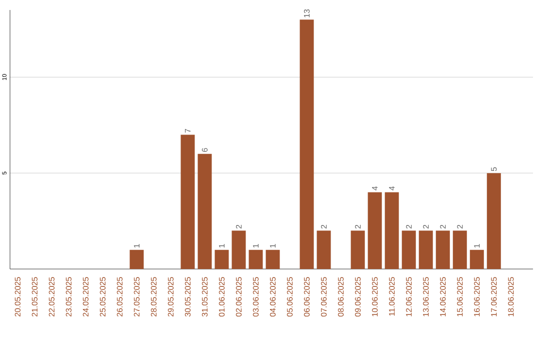 The image size is (540, 340). What do you see at coordinates (273, 297) in the screenshot?
I see `x-tick-label: 04.06.2025` at bounding box center [273, 297].